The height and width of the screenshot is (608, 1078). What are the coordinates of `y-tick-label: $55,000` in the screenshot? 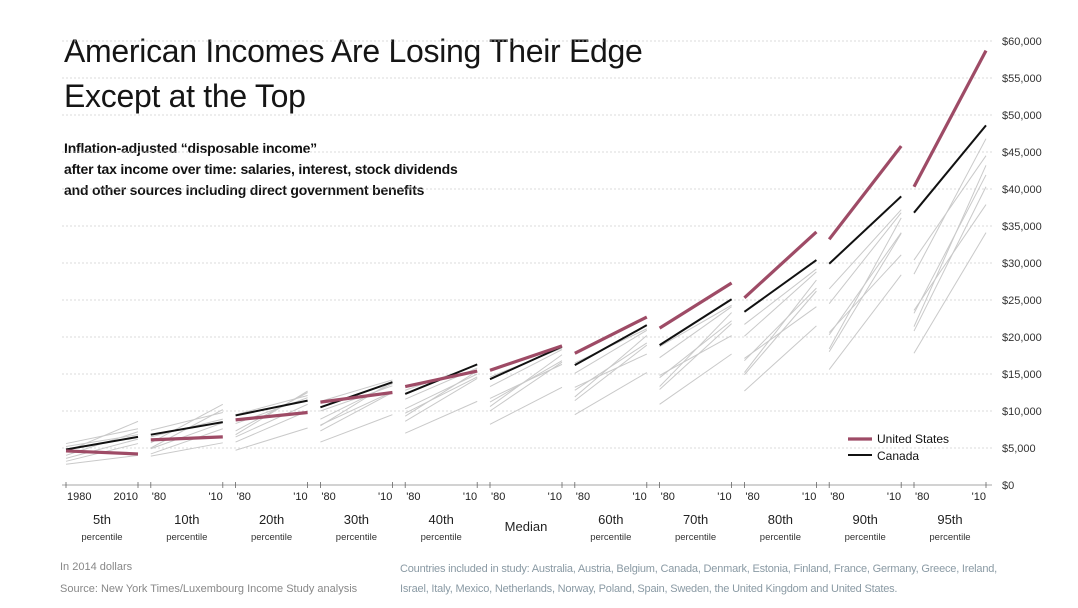 It's located at (1022, 79).